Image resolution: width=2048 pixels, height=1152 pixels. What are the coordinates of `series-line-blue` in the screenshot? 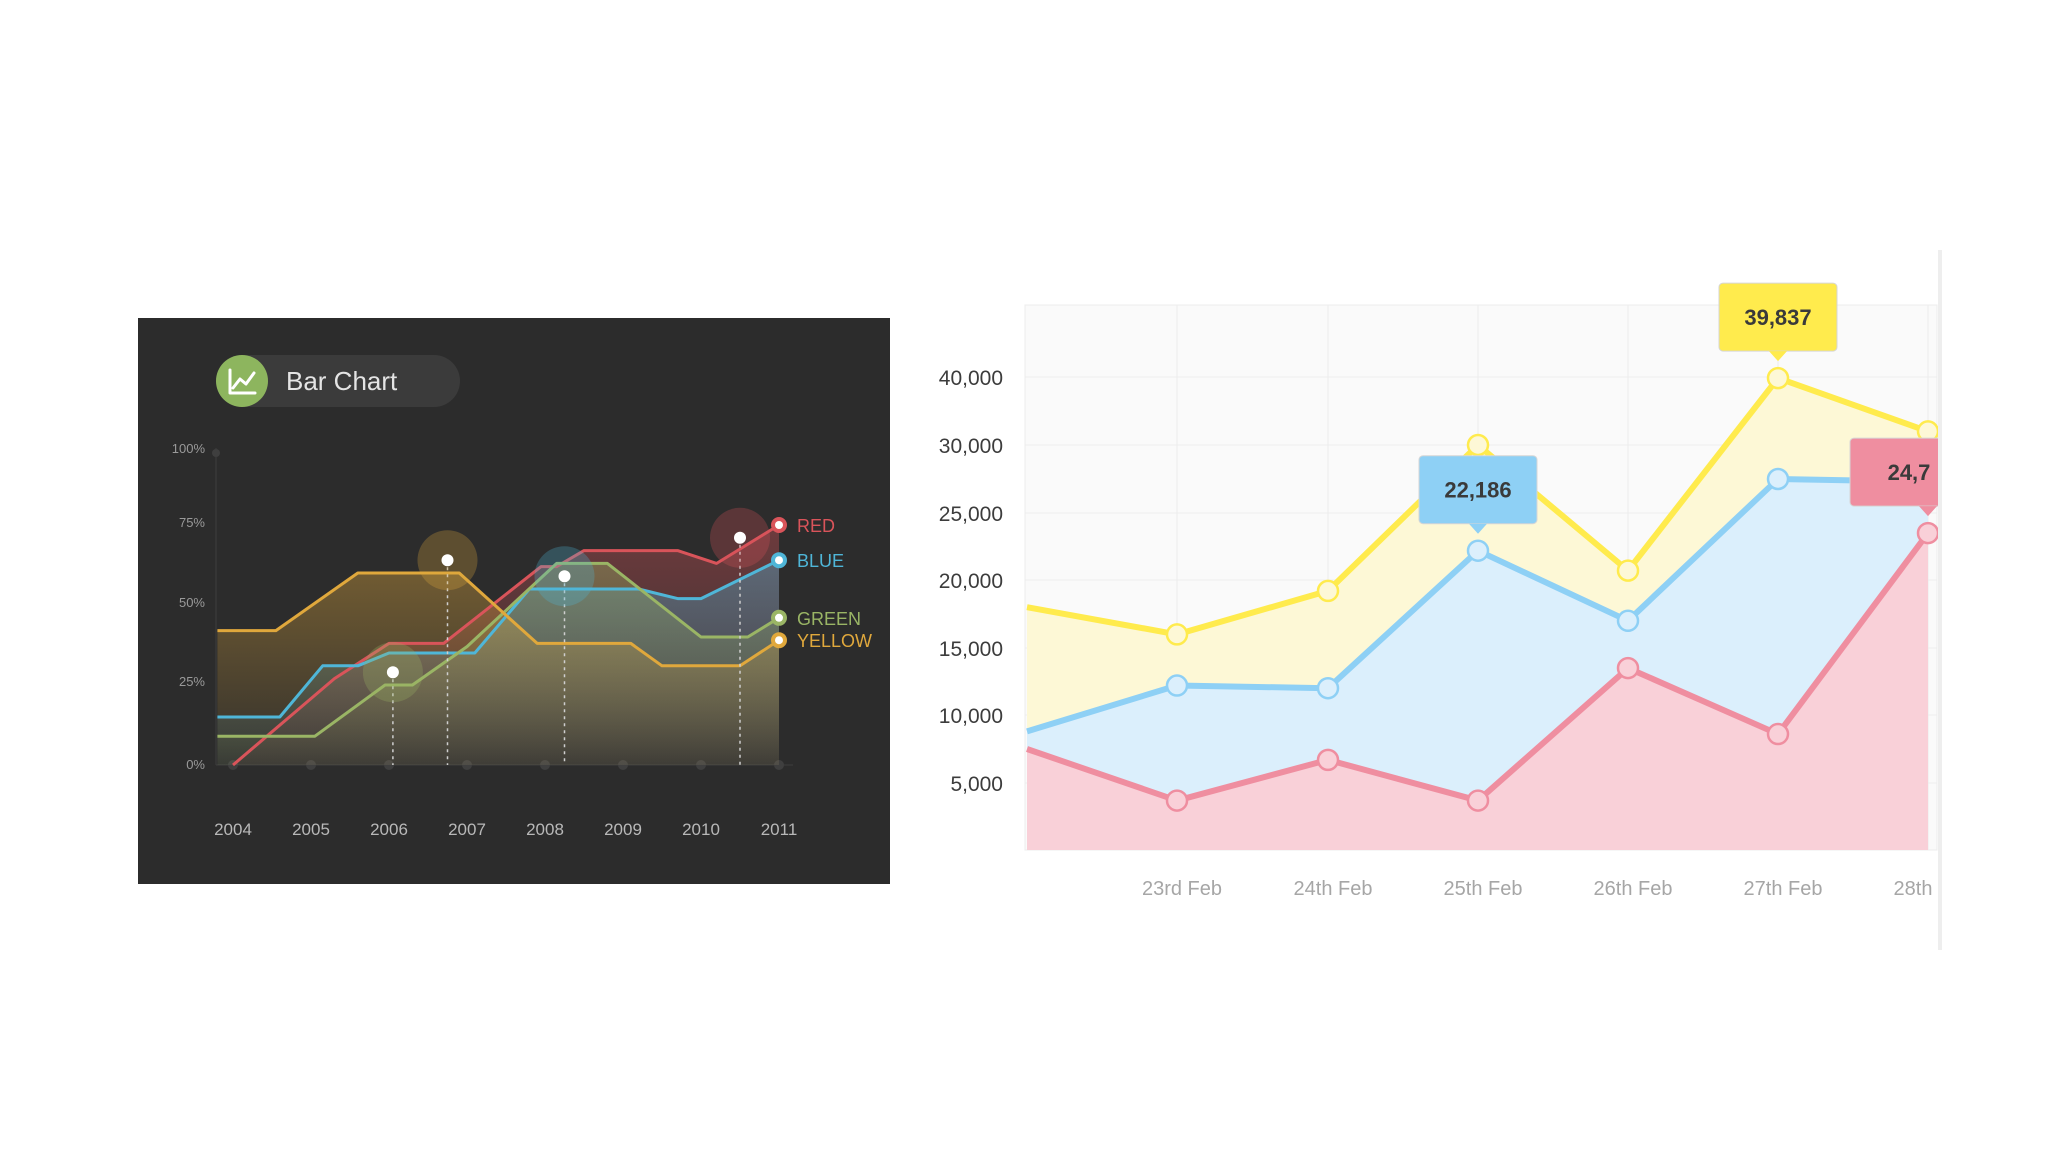 It's located at (498, 638).